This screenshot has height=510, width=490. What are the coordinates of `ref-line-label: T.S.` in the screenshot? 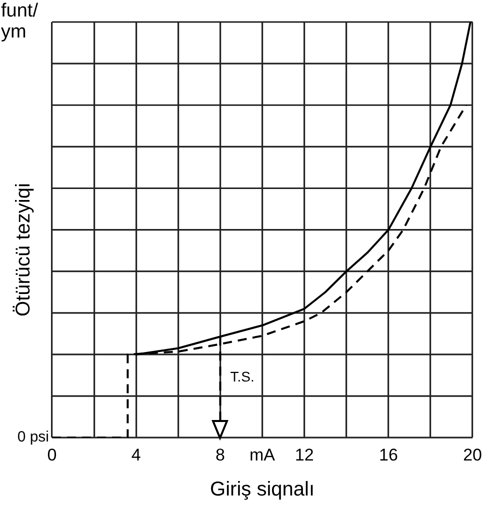 It's located at (242, 376).